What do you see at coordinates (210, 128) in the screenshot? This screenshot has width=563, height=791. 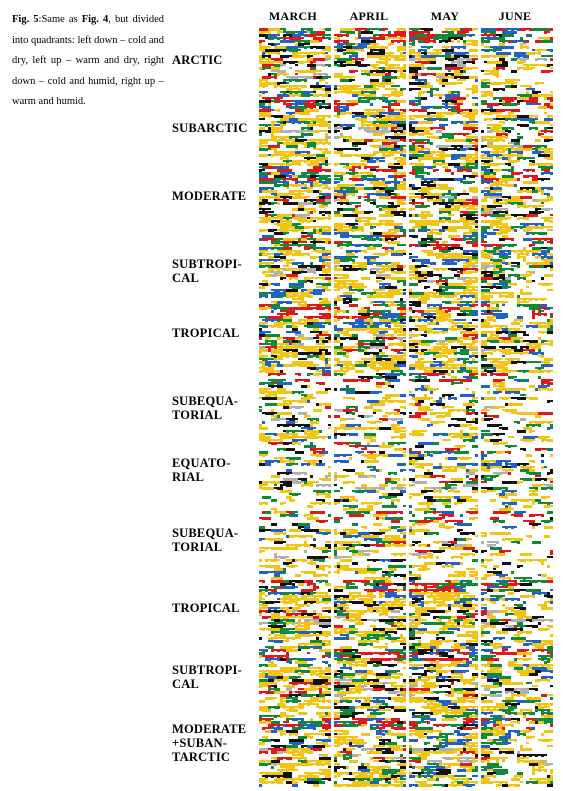 I see `zone-label-subarctic: SUBARCTIC` at bounding box center [210, 128].